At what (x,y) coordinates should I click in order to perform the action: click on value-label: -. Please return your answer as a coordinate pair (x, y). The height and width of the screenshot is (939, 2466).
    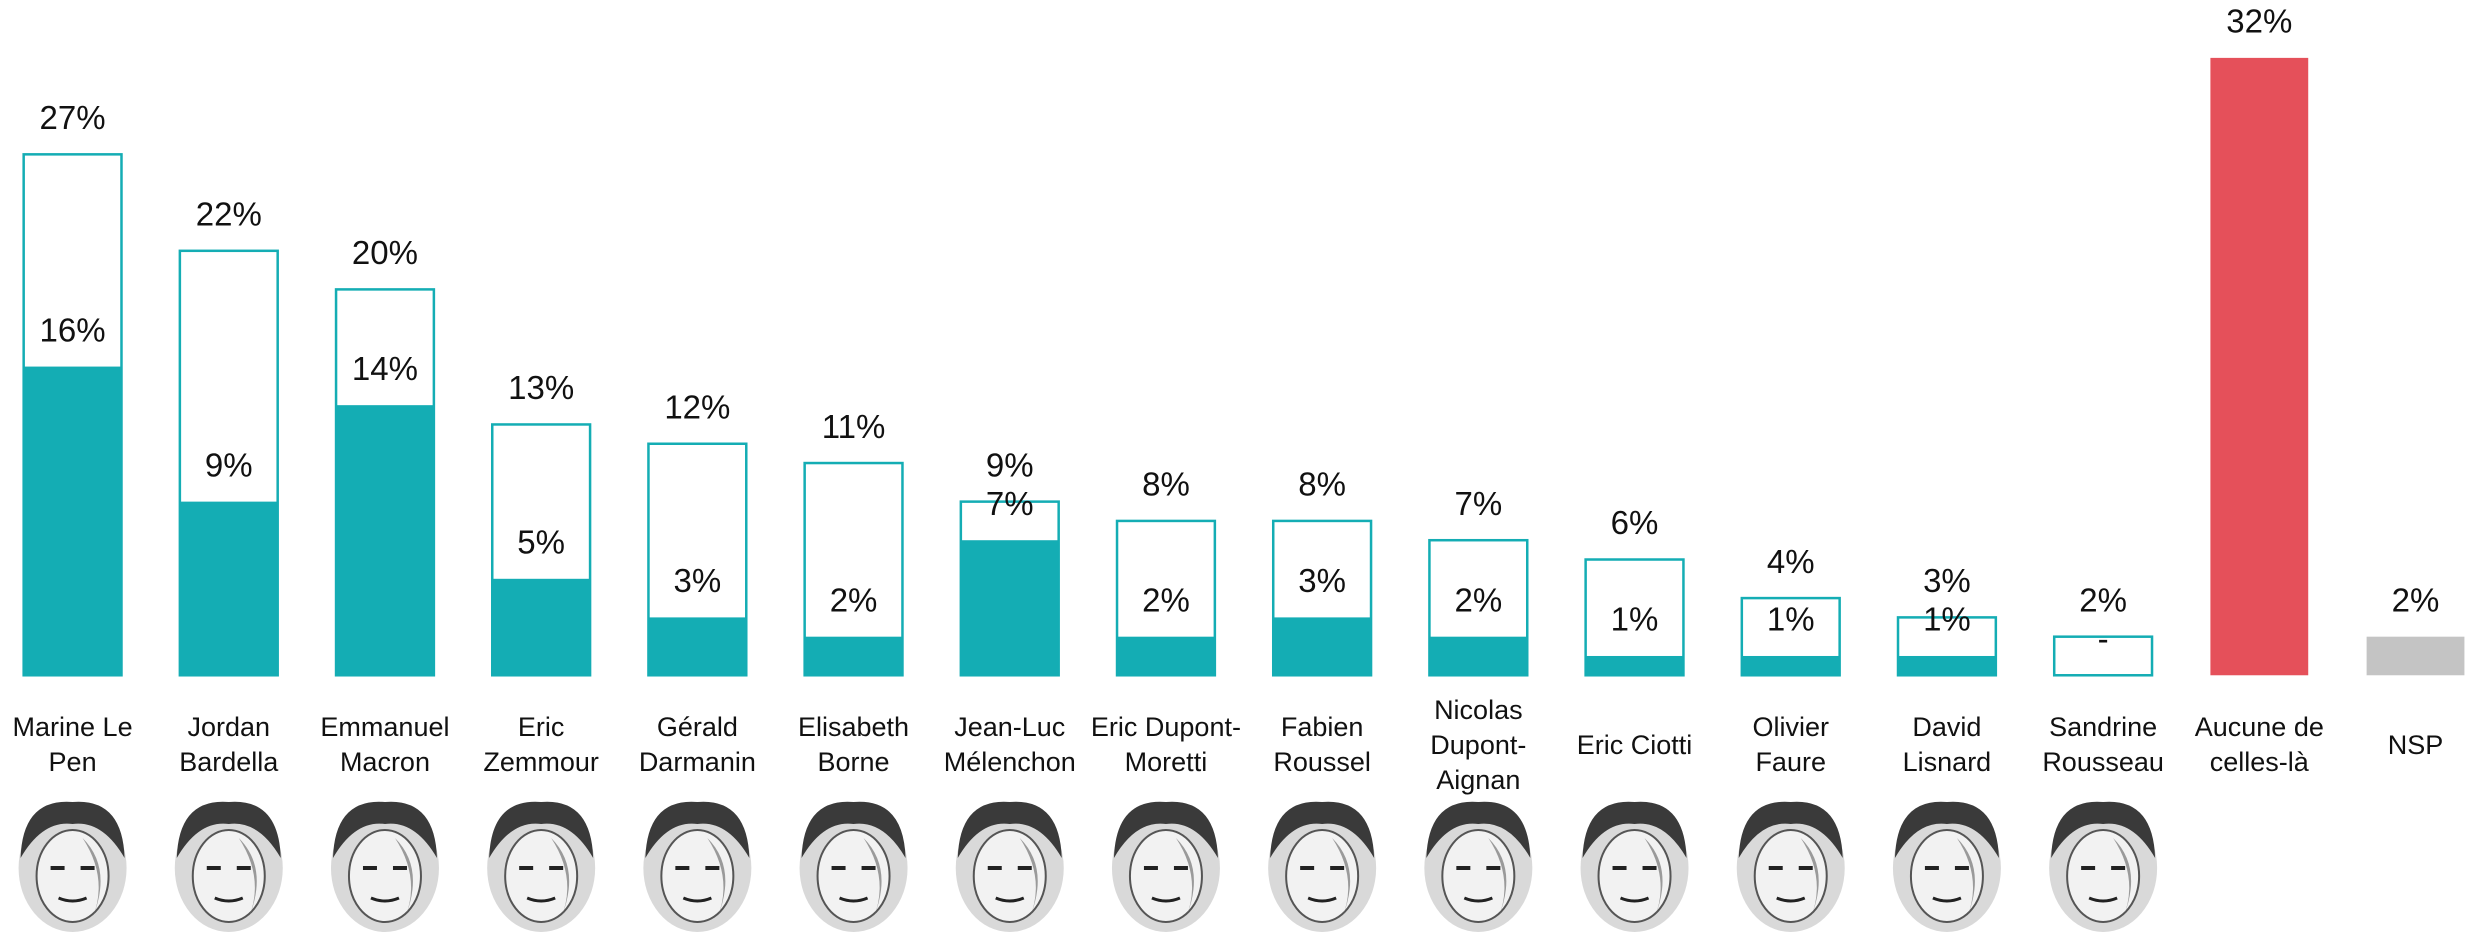
    Looking at the image, I should click on (2103, 638).